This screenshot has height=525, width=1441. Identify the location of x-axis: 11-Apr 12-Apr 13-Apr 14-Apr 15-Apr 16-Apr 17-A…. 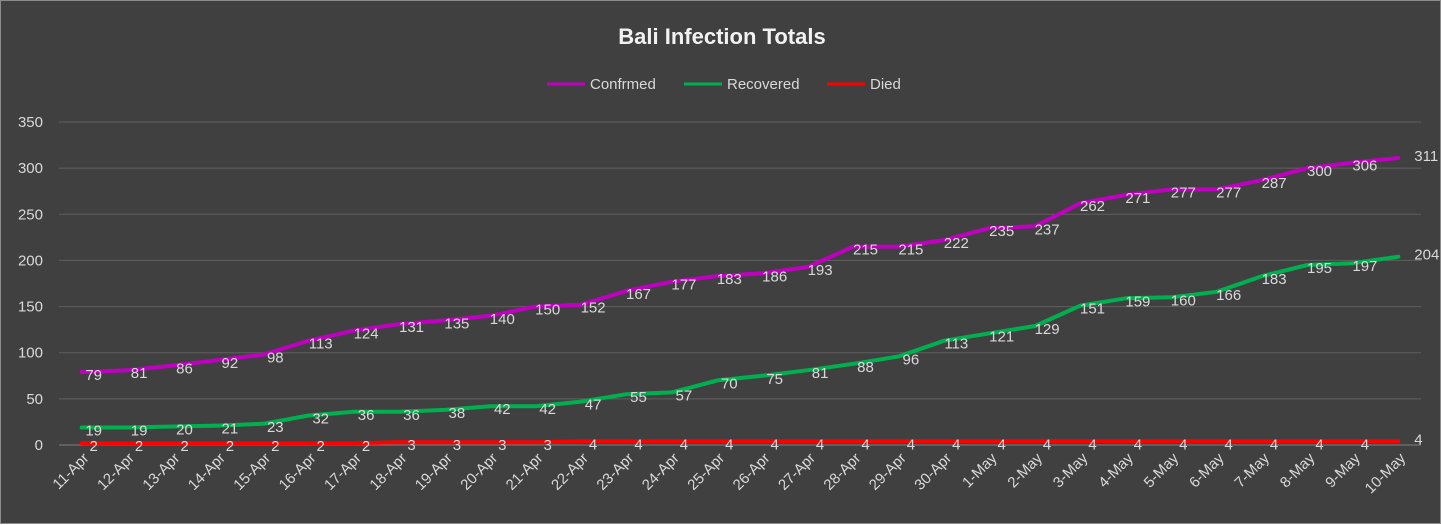
(729, 473).